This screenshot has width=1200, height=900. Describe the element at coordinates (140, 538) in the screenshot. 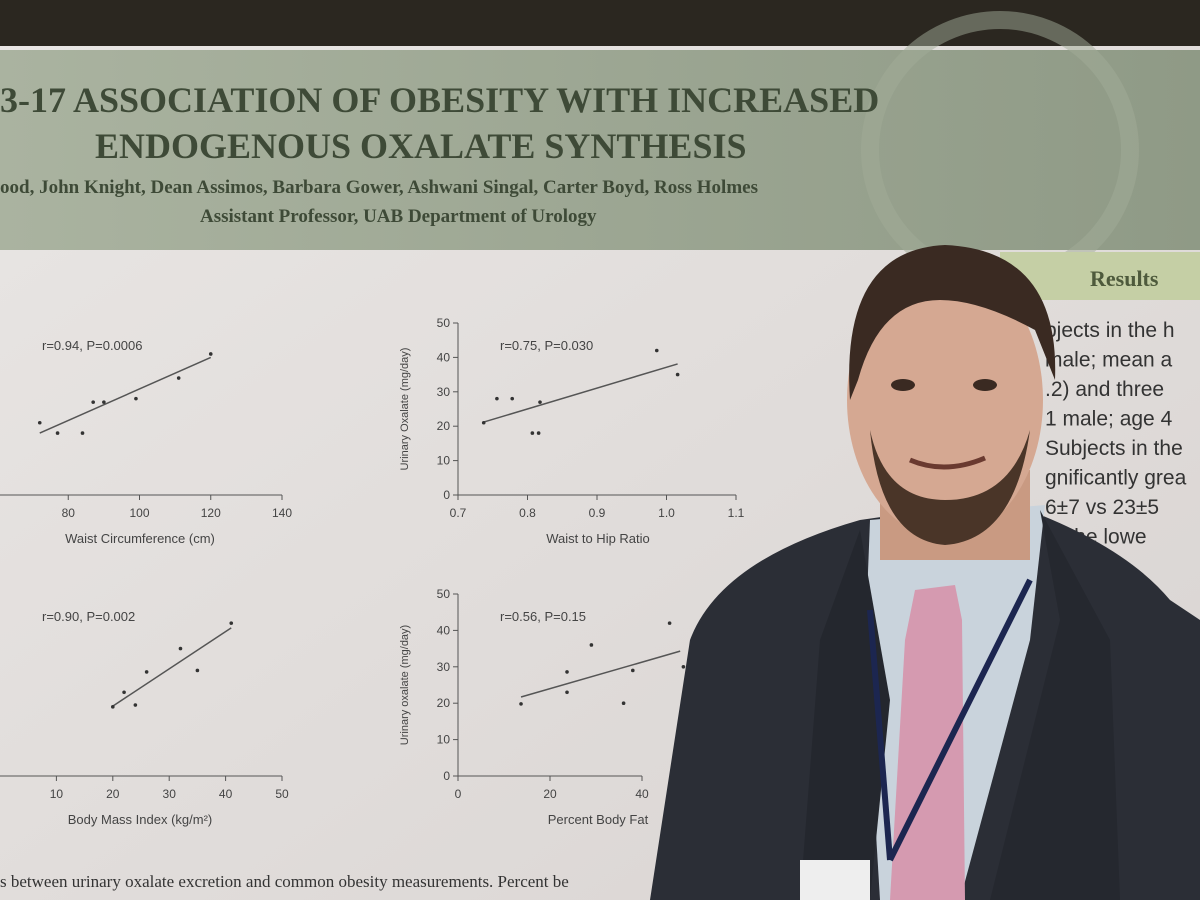

I see `x-axis-label: Waist Circumference (cm)` at that location.